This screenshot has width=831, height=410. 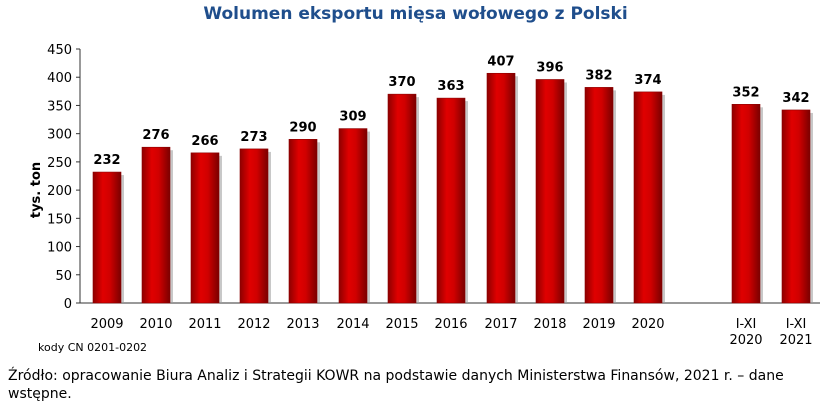 I want to click on data-label: 363, so click(x=450, y=86).